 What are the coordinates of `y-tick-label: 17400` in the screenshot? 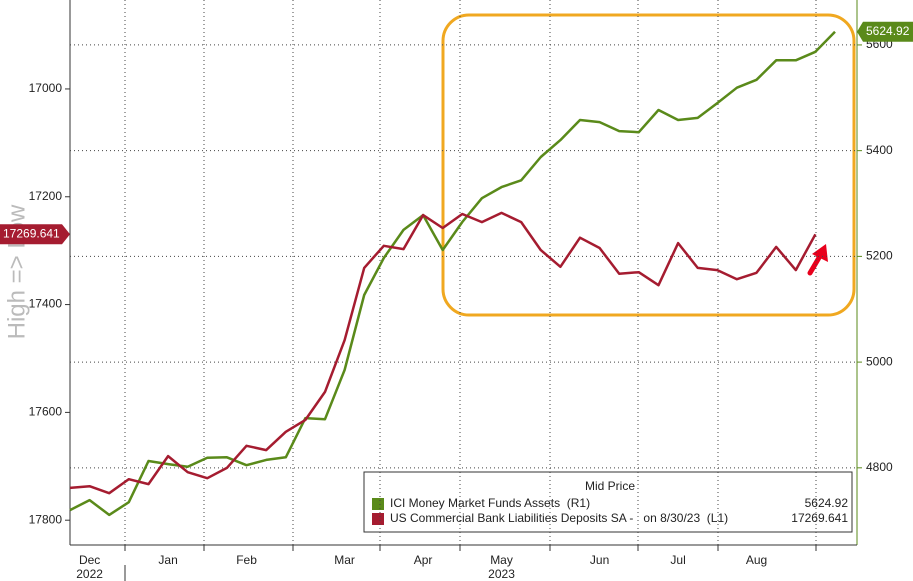 It's located at (46, 304).